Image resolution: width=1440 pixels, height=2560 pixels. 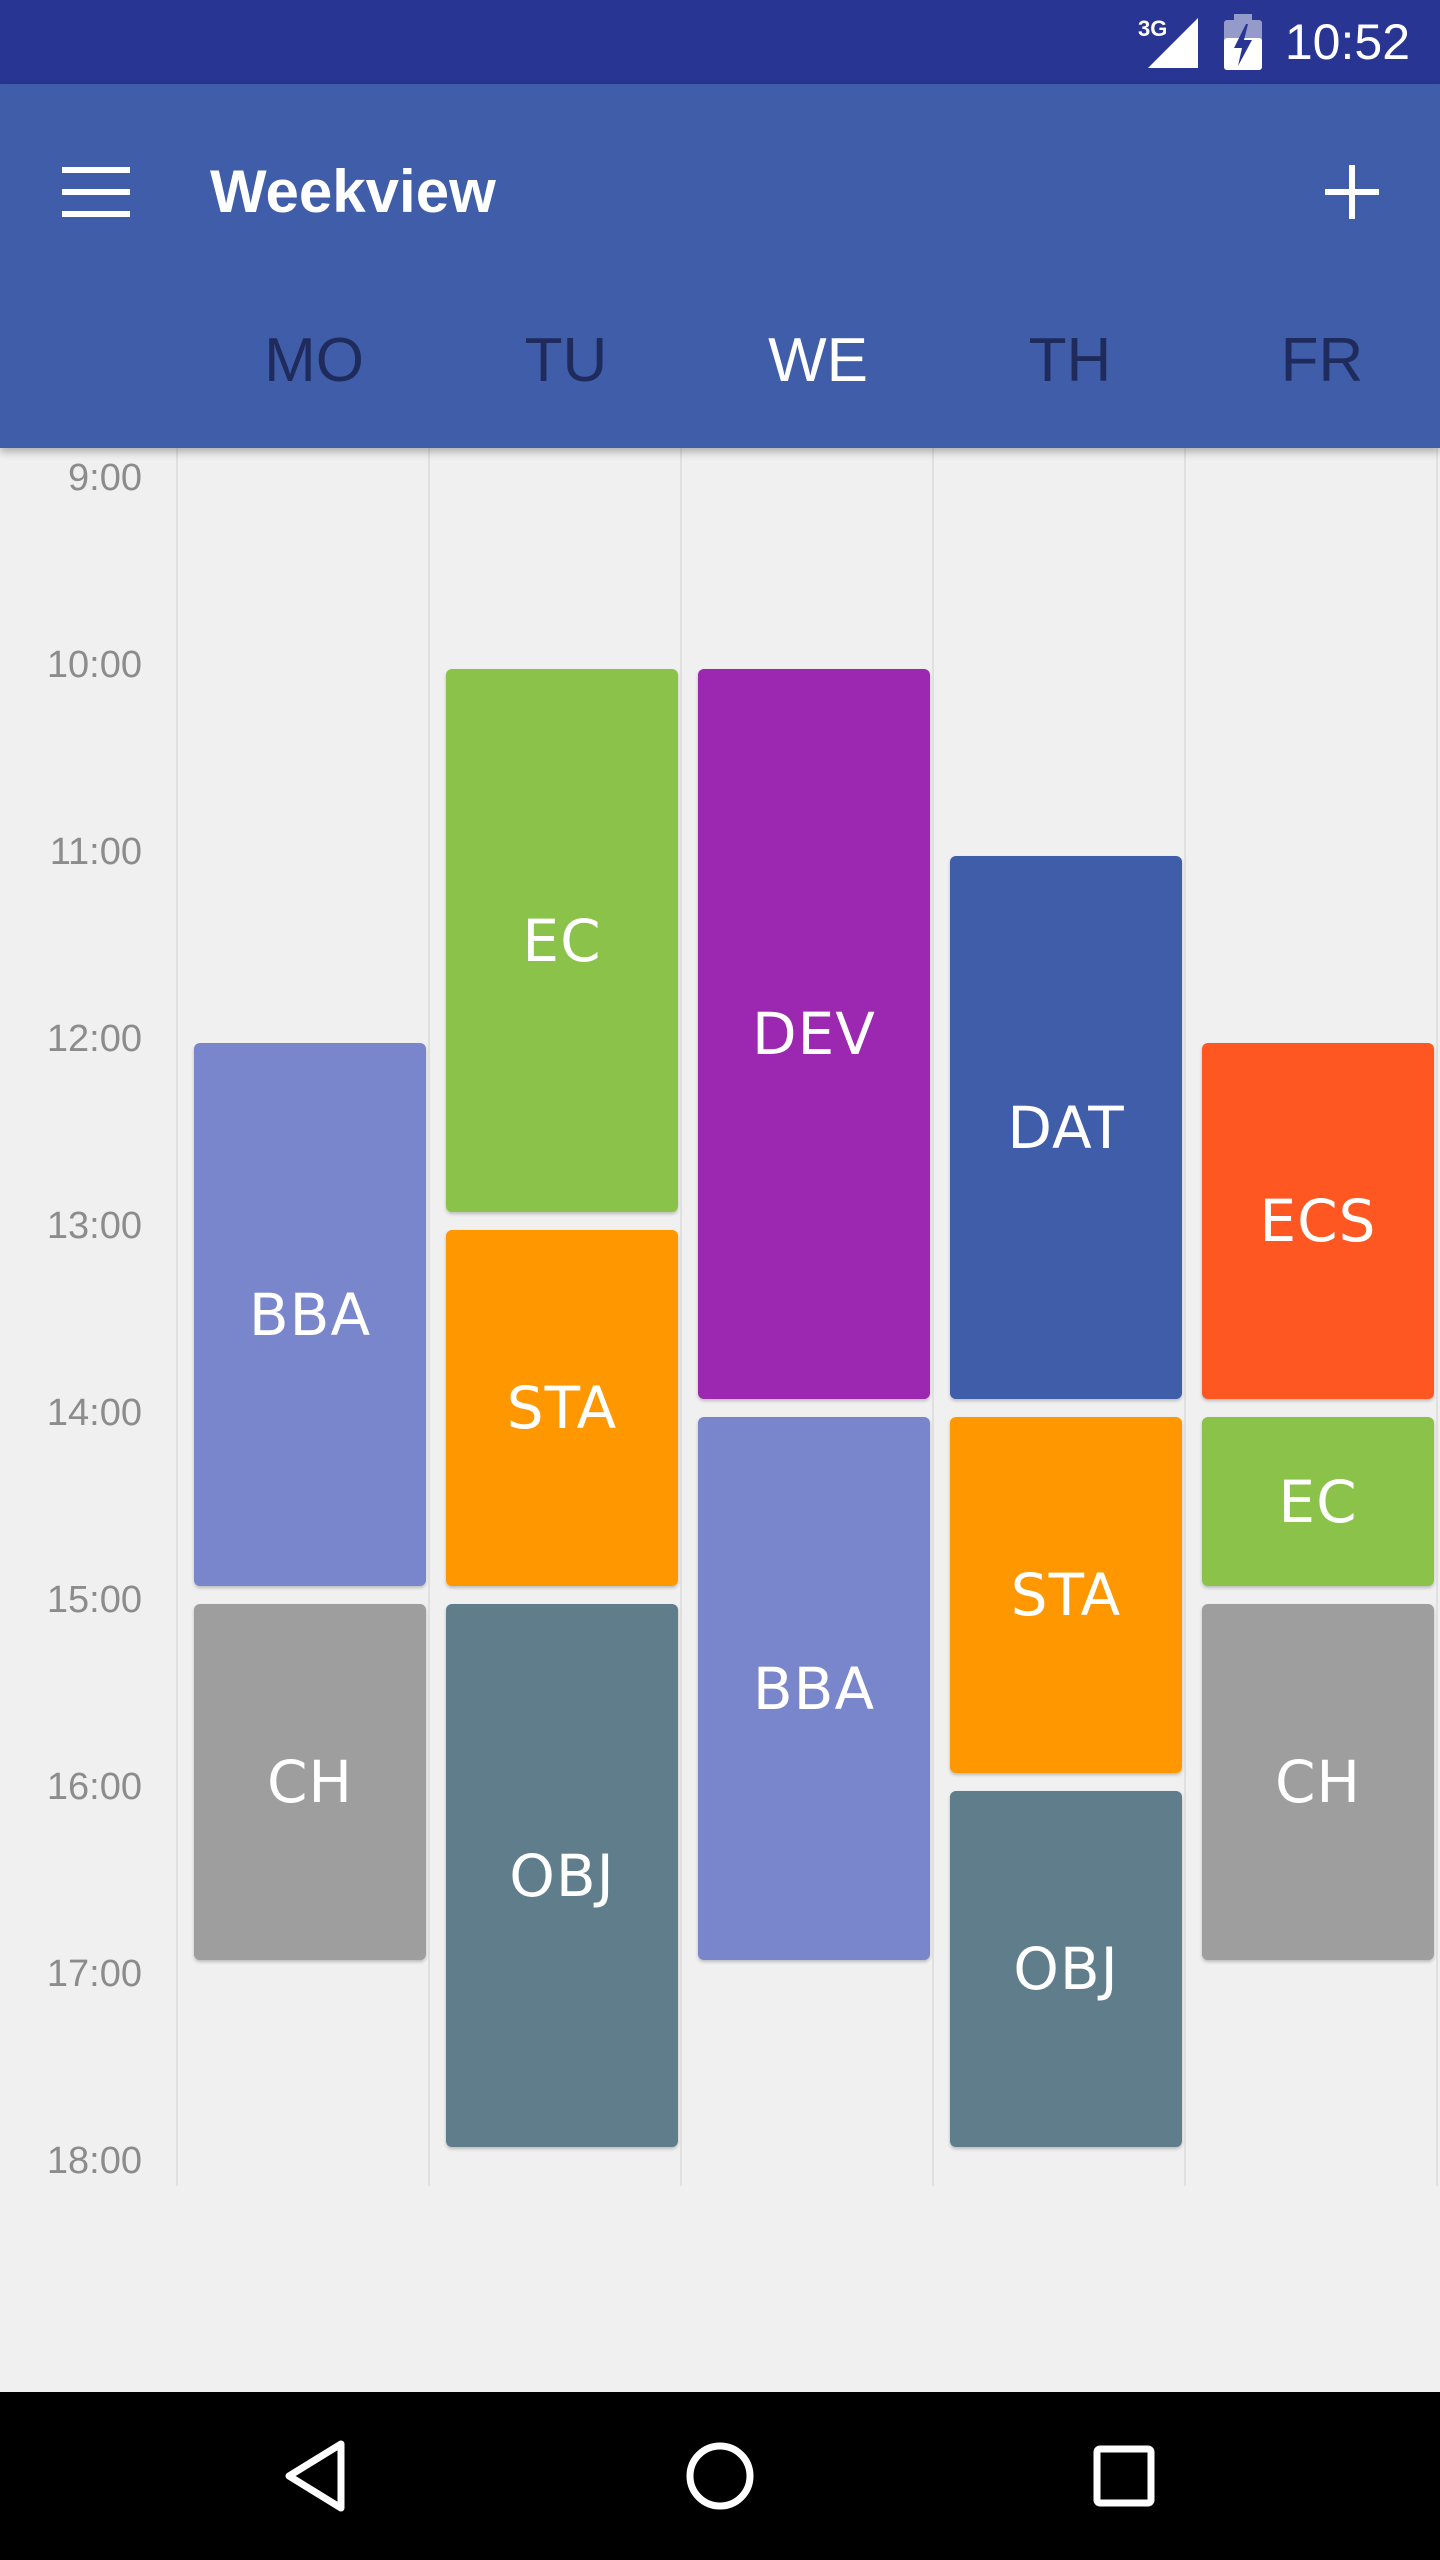 I want to click on time-label: 12:00, so click(x=94, y=1039).